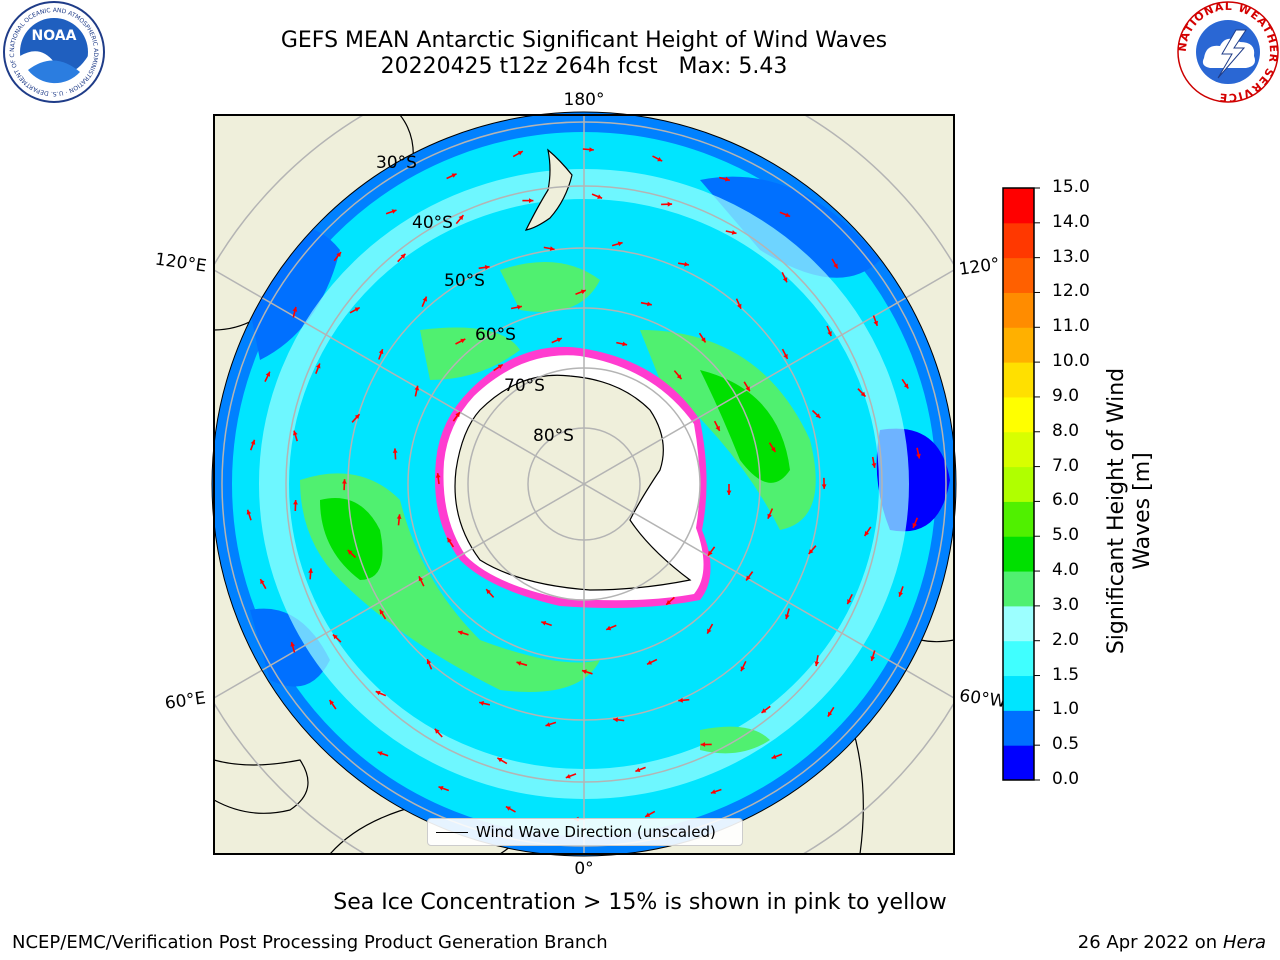  I want to click on colorbar, so click(1021, 484).